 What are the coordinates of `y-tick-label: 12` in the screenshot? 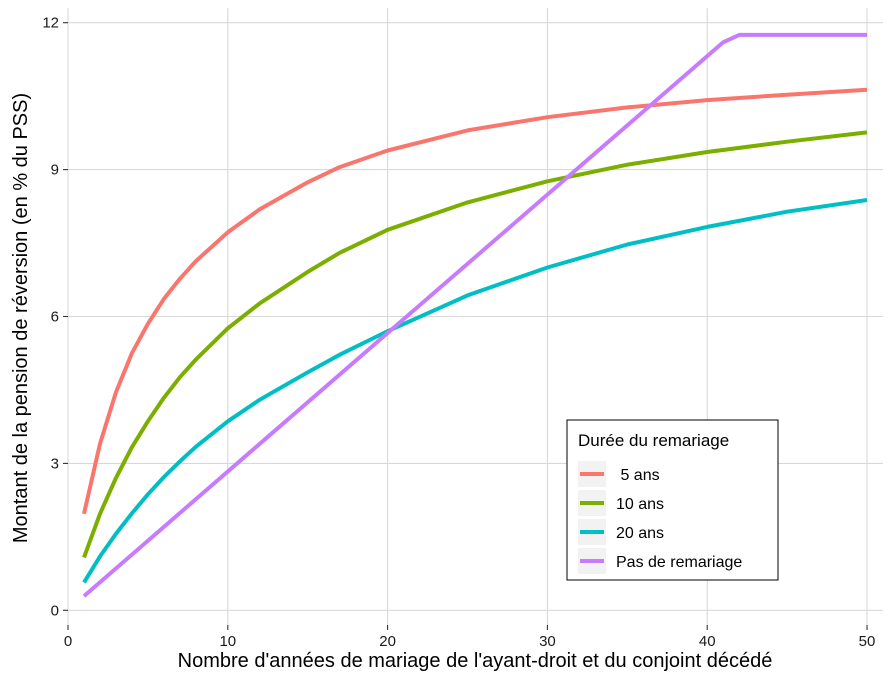 It's located at (50, 23).